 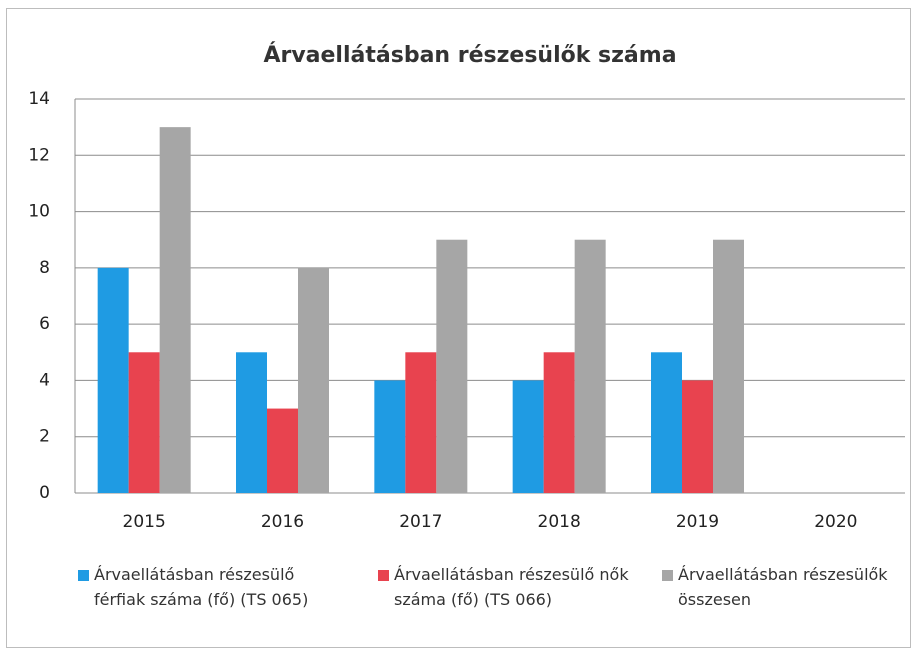 What do you see at coordinates (559, 522) in the screenshot?
I see `x-tick-label: 2018` at bounding box center [559, 522].